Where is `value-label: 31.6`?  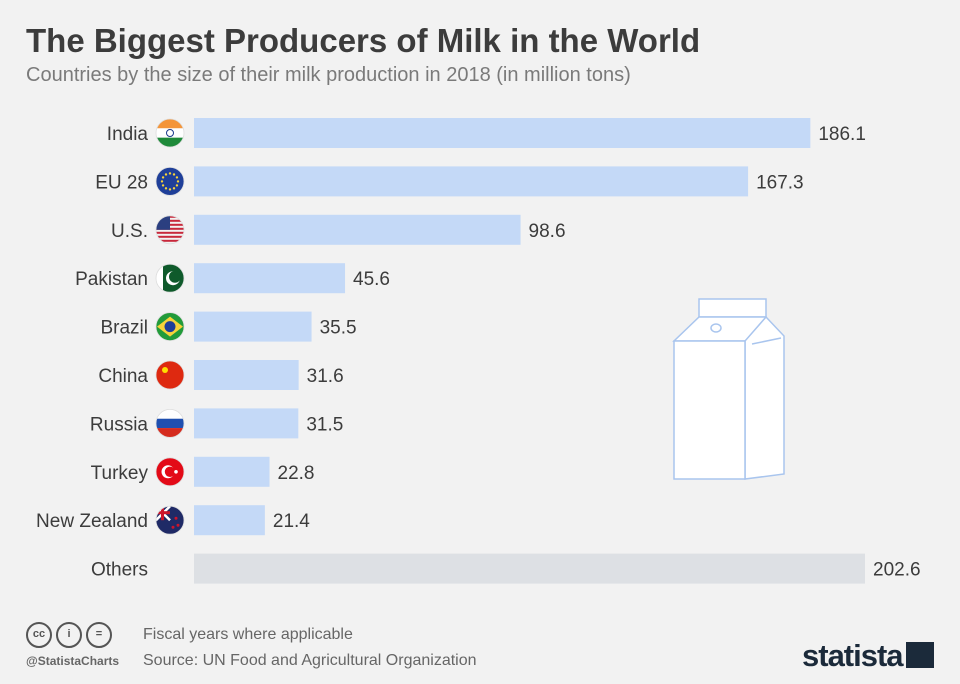
value-label: 31.6 is located at coordinates (325, 376).